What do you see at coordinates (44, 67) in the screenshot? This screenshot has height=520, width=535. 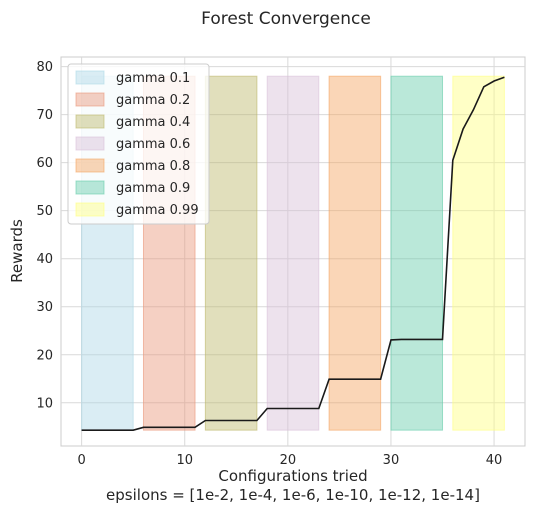 I see `y-tick-label: 80` at bounding box center [44, 67].